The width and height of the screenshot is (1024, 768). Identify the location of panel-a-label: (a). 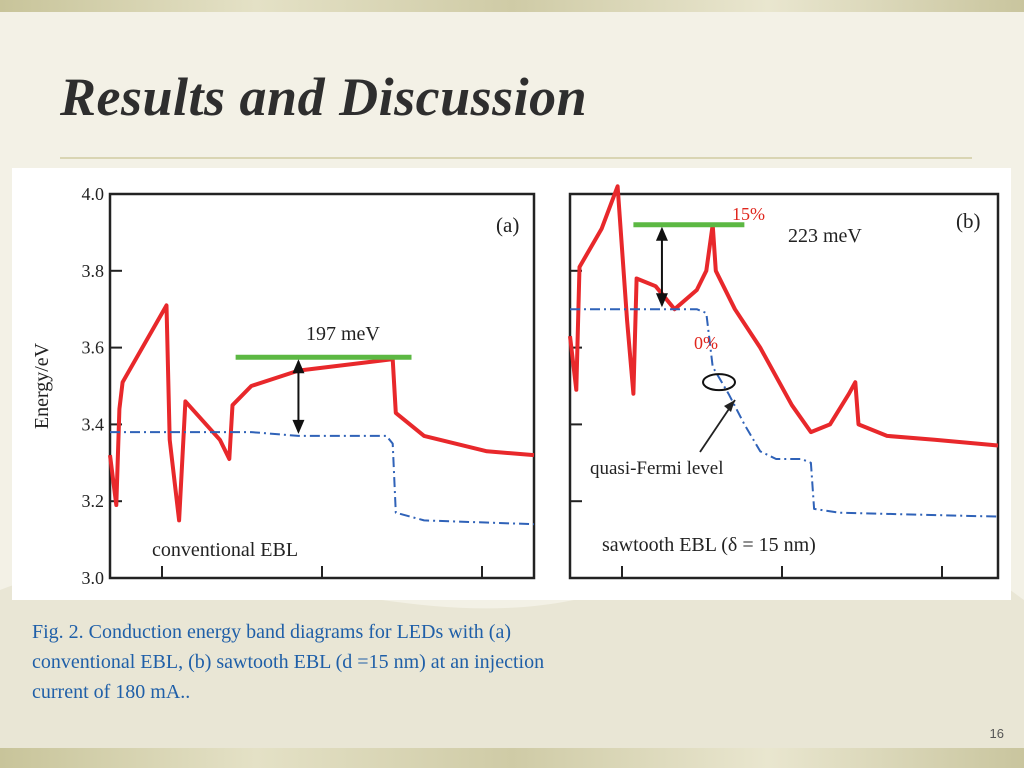
(507, 225).